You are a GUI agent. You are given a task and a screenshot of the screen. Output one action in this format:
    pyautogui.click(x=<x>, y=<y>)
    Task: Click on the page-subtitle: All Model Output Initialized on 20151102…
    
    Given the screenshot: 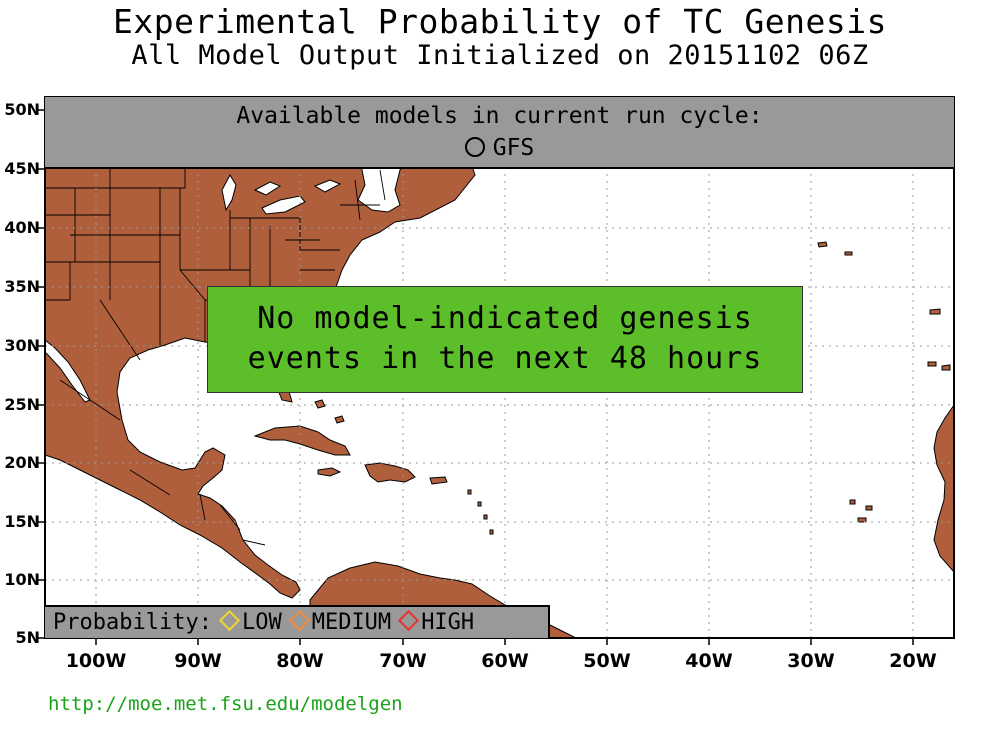 What is the action you would take?
    pyautogui.click(x=500, y=55)
    